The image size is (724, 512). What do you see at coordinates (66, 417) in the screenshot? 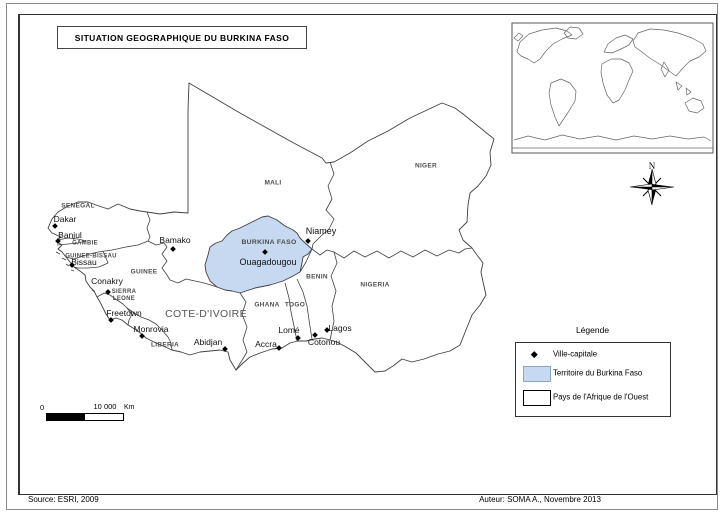
I see `scale-bar-black-segment` at bounding box center [66, 417].